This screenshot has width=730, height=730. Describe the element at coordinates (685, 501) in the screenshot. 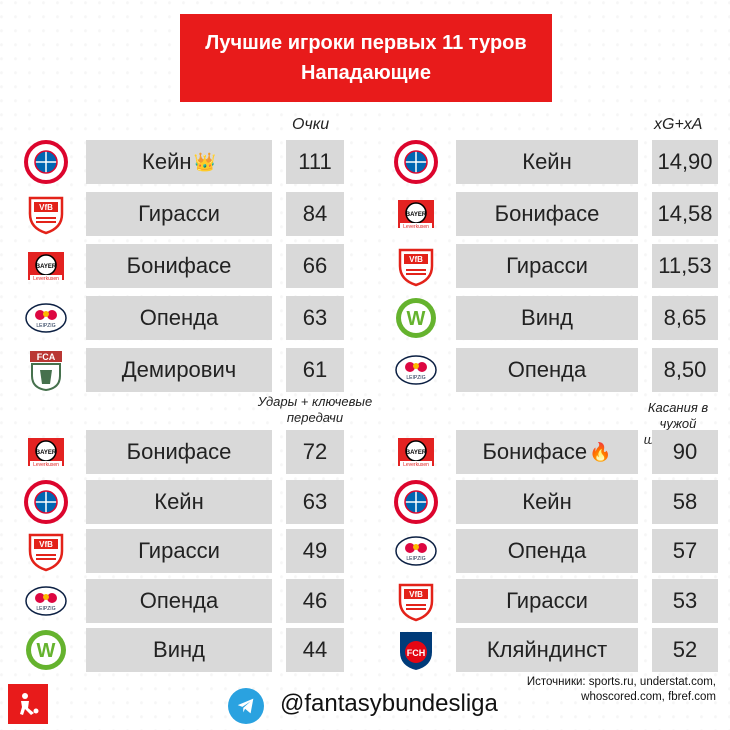

I see `touches-stat-value: 58` at that location.